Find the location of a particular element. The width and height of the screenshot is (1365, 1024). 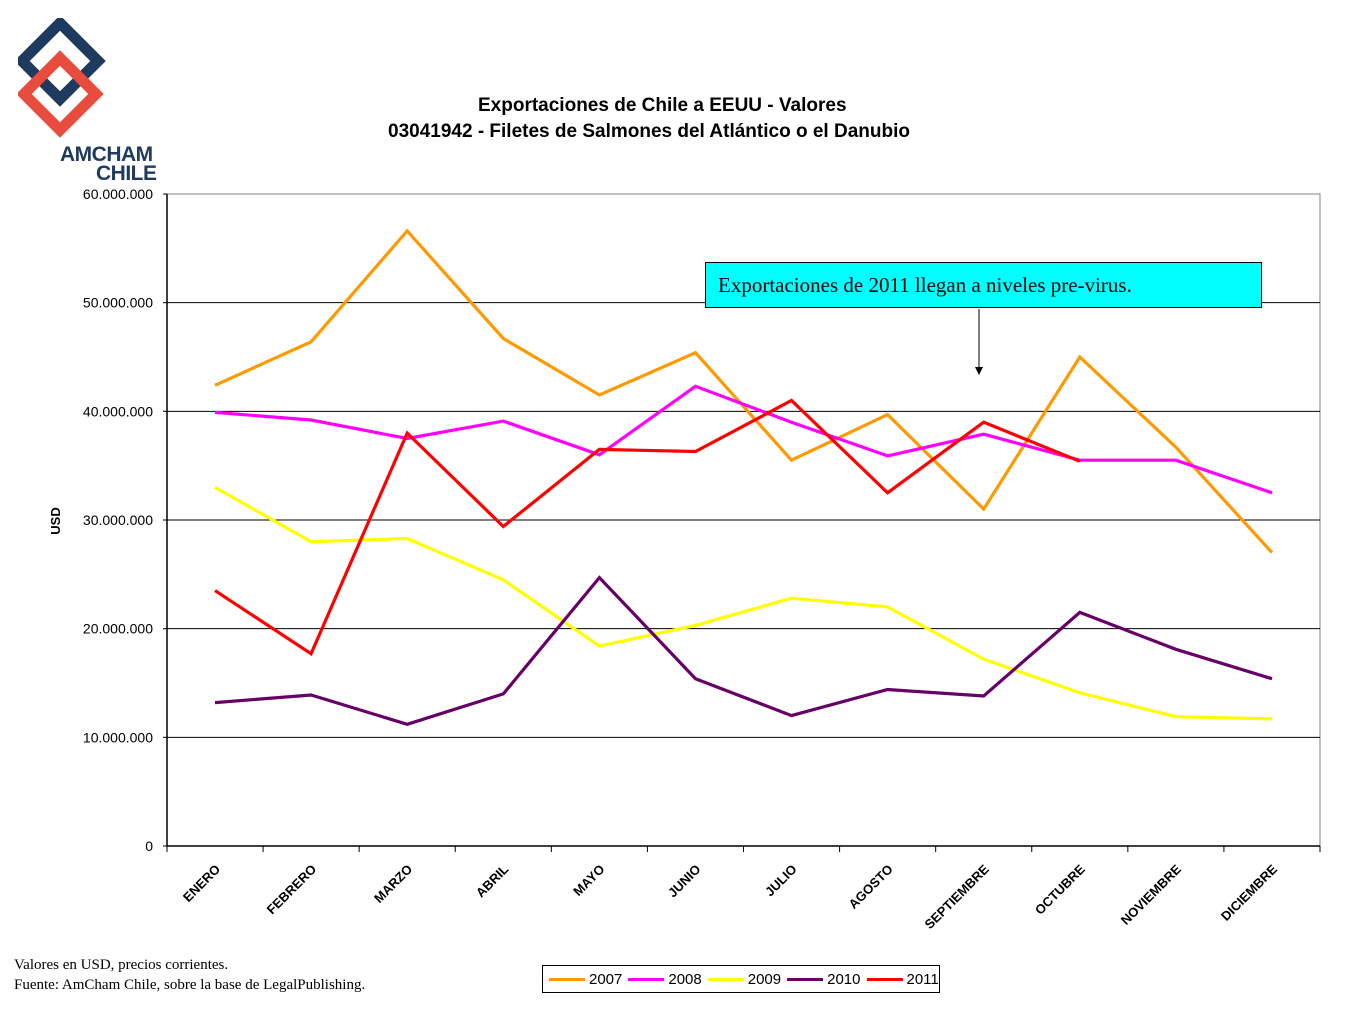

y-tick-label: 10.000.000 is located at coordinates (118, 737).